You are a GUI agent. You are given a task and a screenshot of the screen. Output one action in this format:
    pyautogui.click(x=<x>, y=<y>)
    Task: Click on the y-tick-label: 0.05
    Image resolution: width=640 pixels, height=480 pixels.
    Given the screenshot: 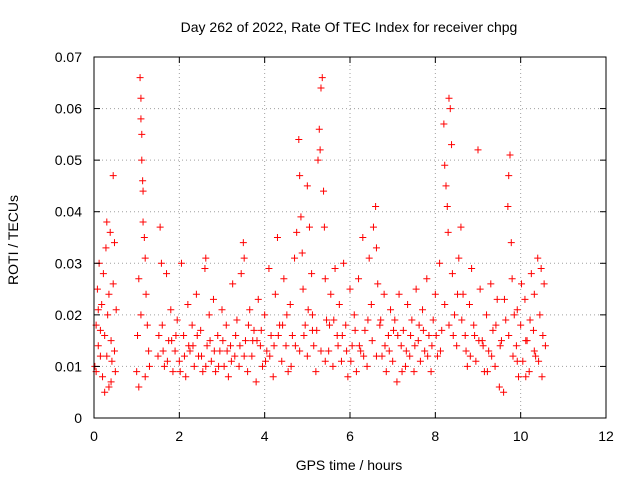 What is the action you would take?
    pyautogui.click(x=68, y=160)
    